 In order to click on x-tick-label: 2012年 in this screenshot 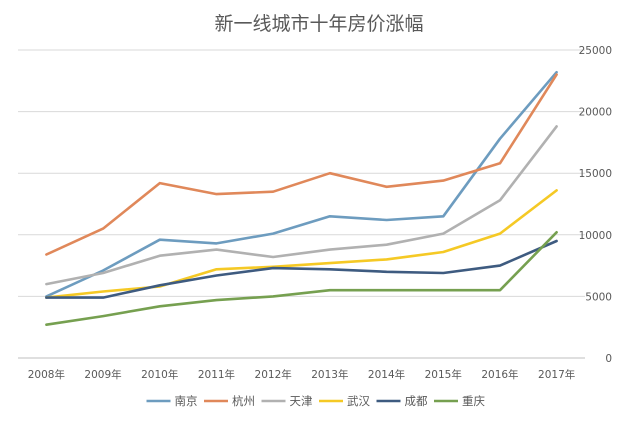, I will do `click(273, 374)`.